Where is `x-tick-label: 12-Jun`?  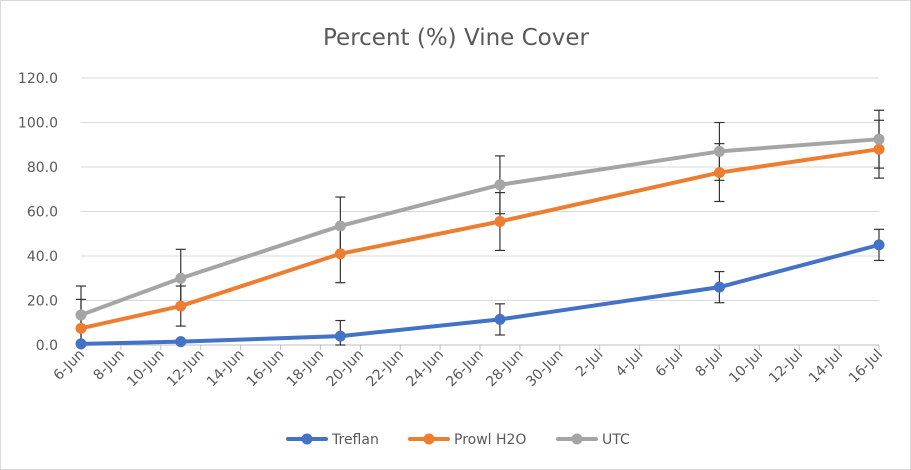
x-tick-label: 12-Jun is located at coordinates (186, 369).